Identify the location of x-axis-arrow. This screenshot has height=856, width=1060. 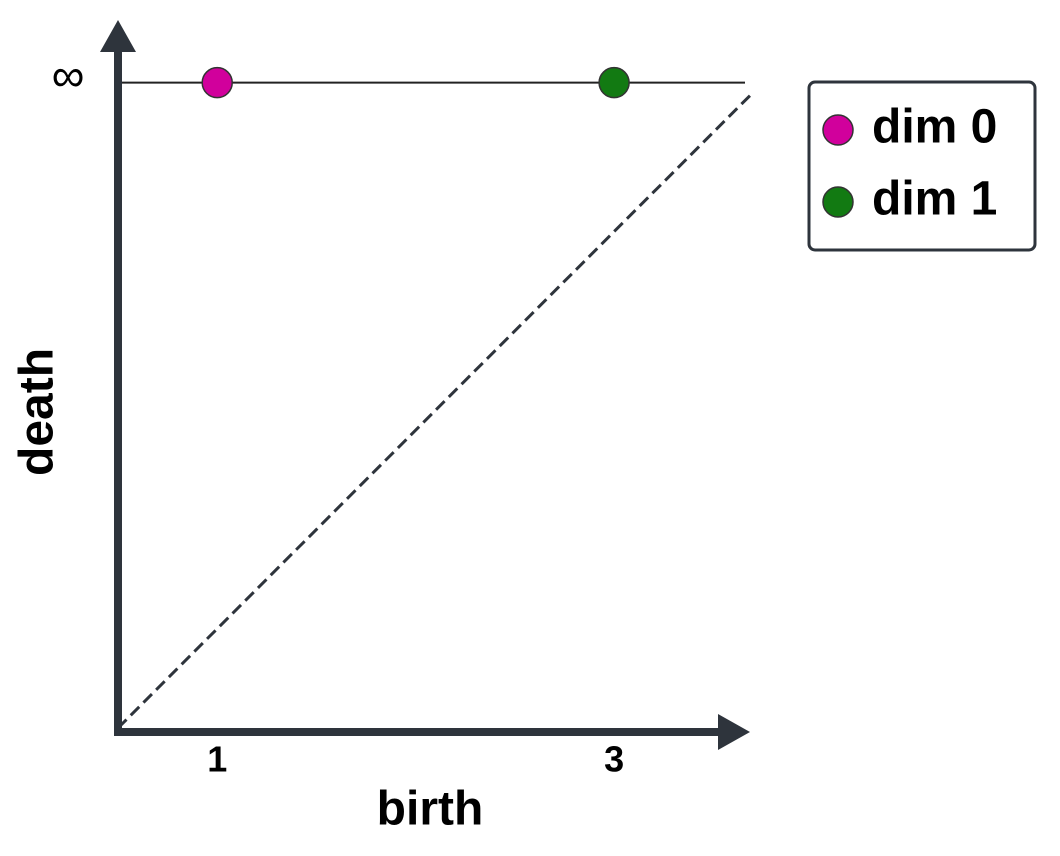
(734, 732).